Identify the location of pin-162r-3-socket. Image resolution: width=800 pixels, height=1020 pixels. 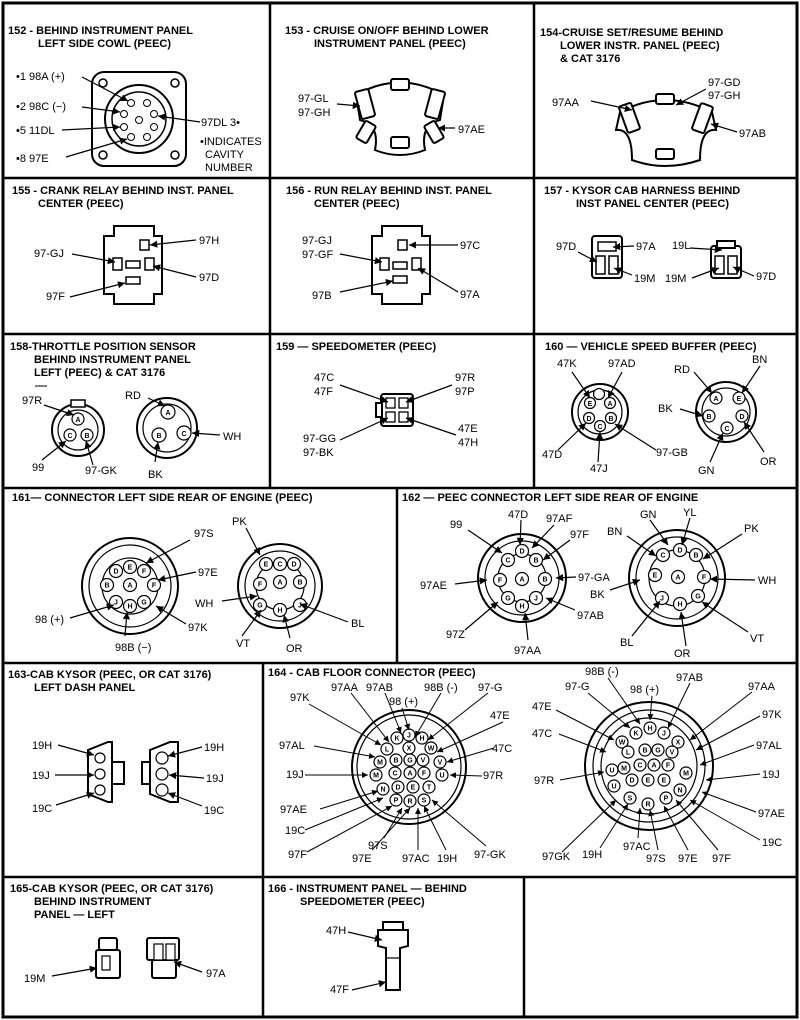
(655, 575).